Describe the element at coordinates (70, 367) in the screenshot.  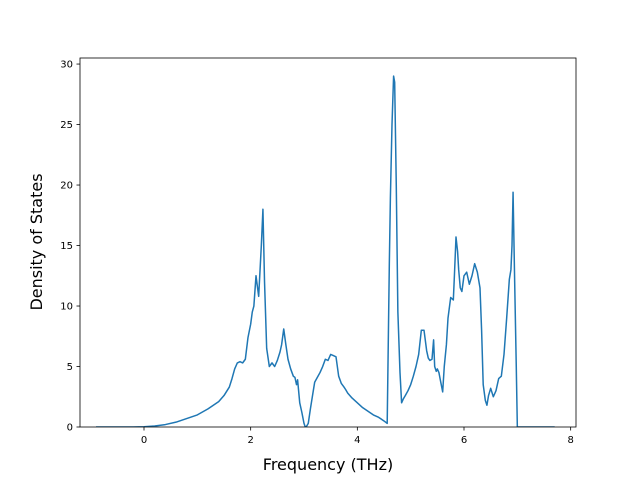
I see `y-tick-label-5: 5` at that location.